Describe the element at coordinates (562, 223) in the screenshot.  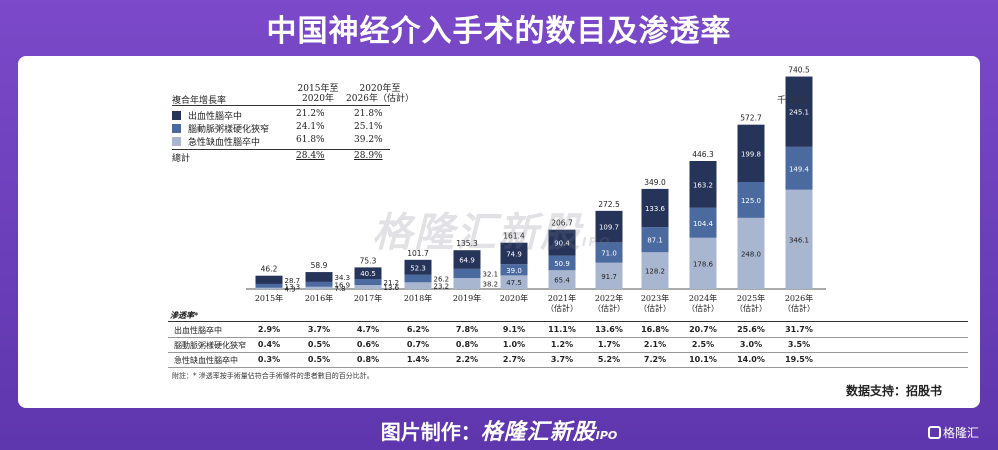
I see `bar-total-label: 206.7` at that location.